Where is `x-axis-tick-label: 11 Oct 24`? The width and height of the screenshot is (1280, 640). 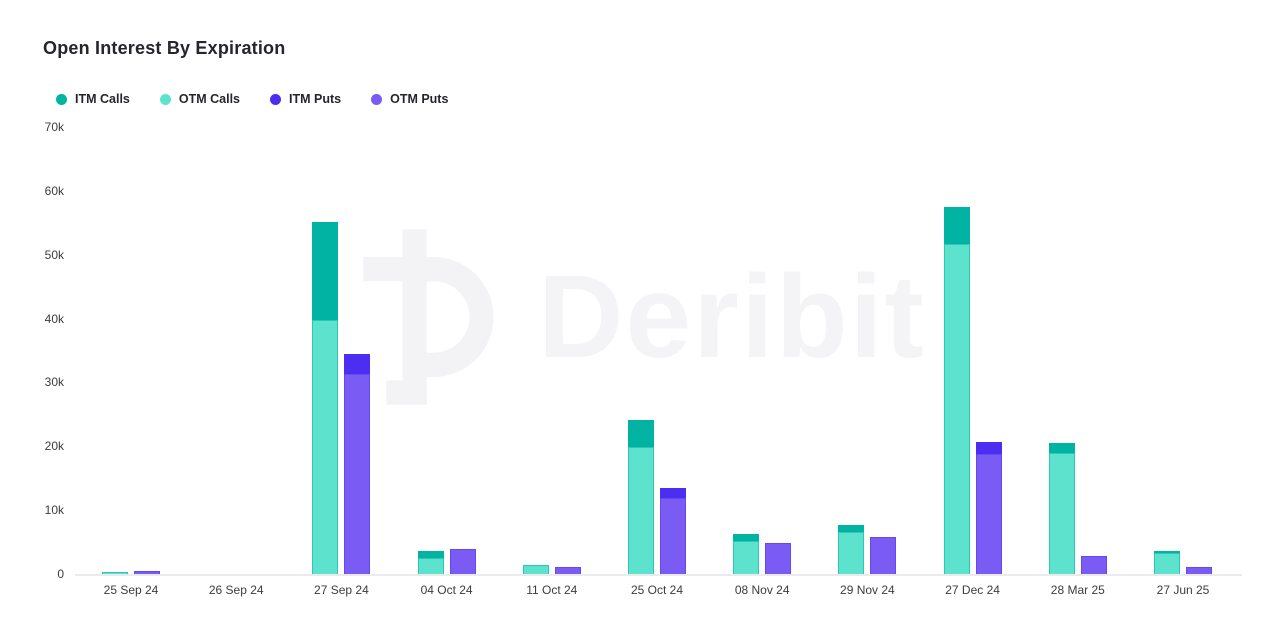
x-axis-tick-label: 11 Oct 24 is located at coordinates (552, 590).